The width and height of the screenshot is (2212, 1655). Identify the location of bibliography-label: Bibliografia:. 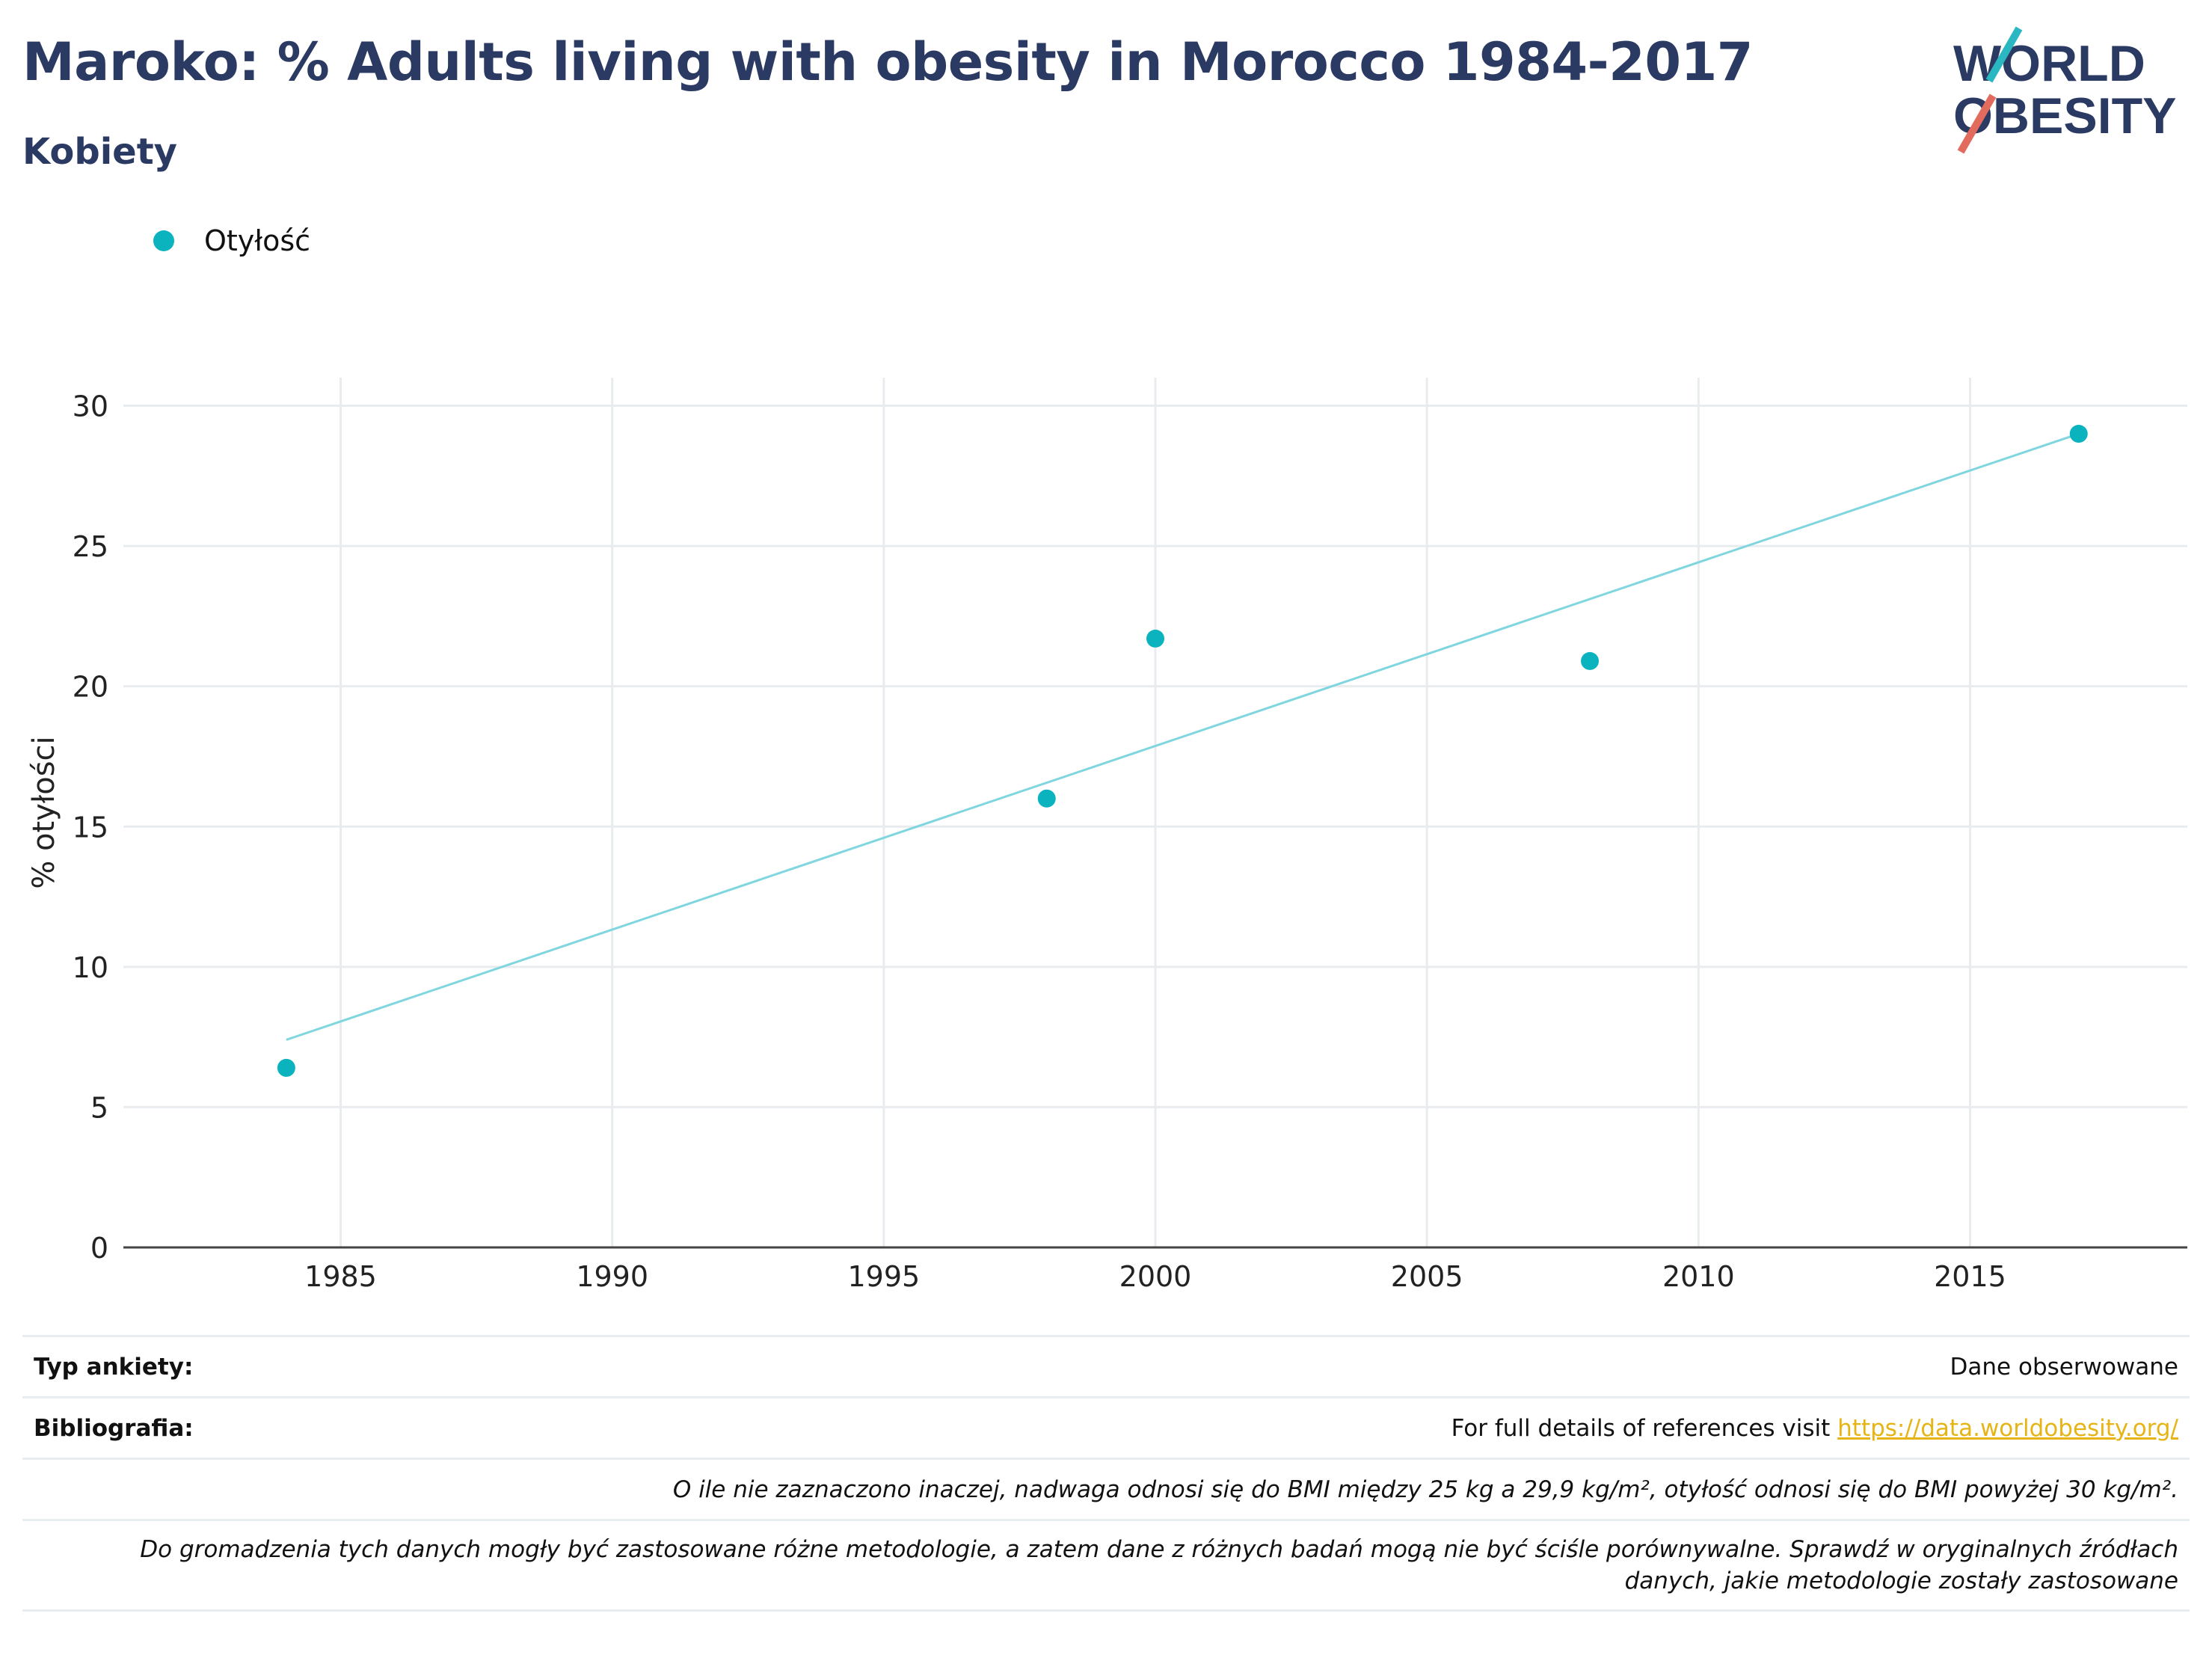
(114, 1428).